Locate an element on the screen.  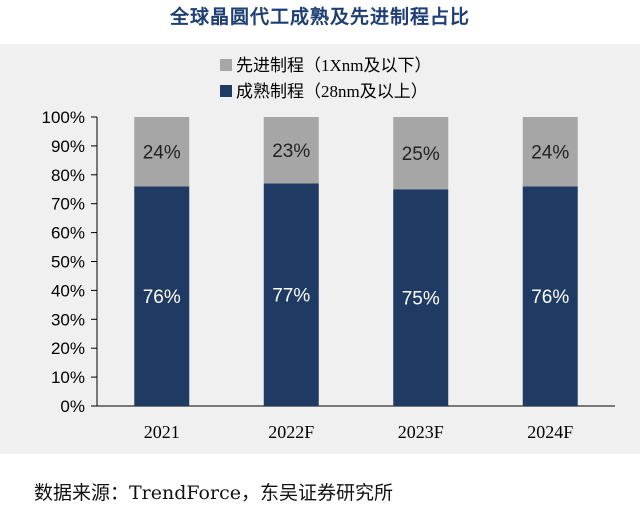
bar-mature-2022F is located at coordinates (291, 294).